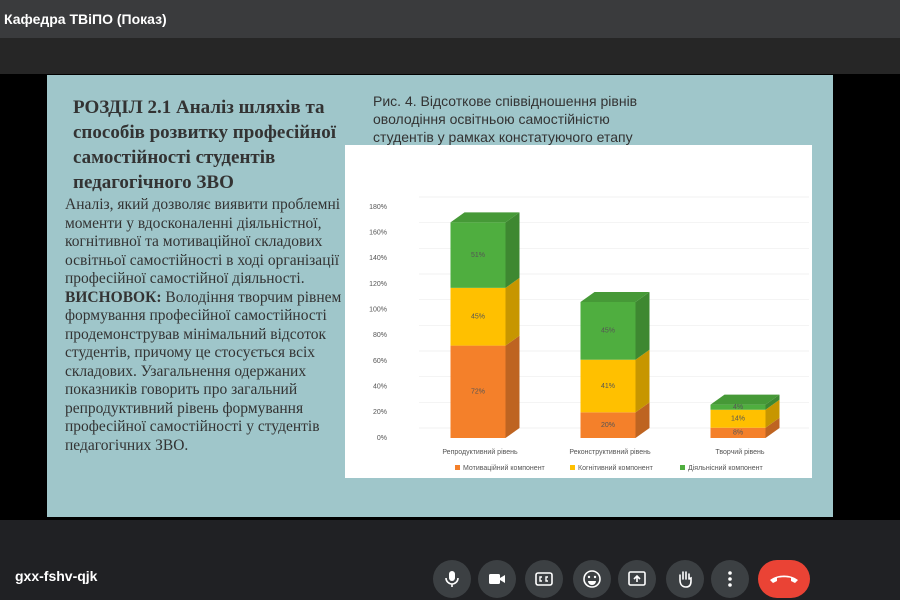 This screenshot has width=900, height=600. I want to click on present-button, so click(637, 579).